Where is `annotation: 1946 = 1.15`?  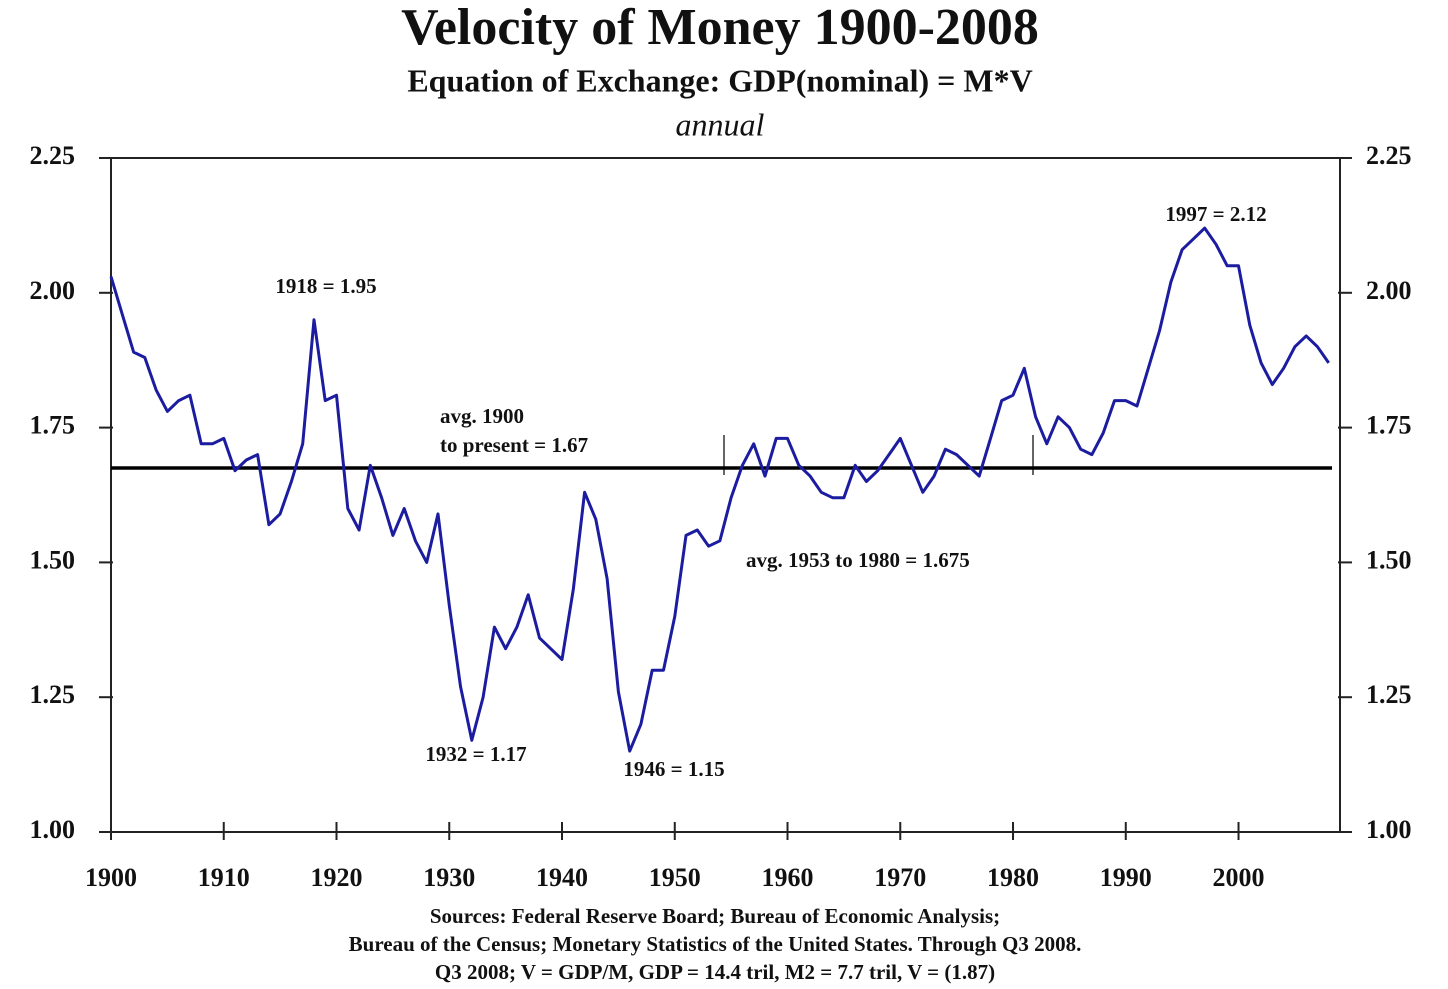 annotation: 1946 = 1.15 is located at coordinates (673, 769).